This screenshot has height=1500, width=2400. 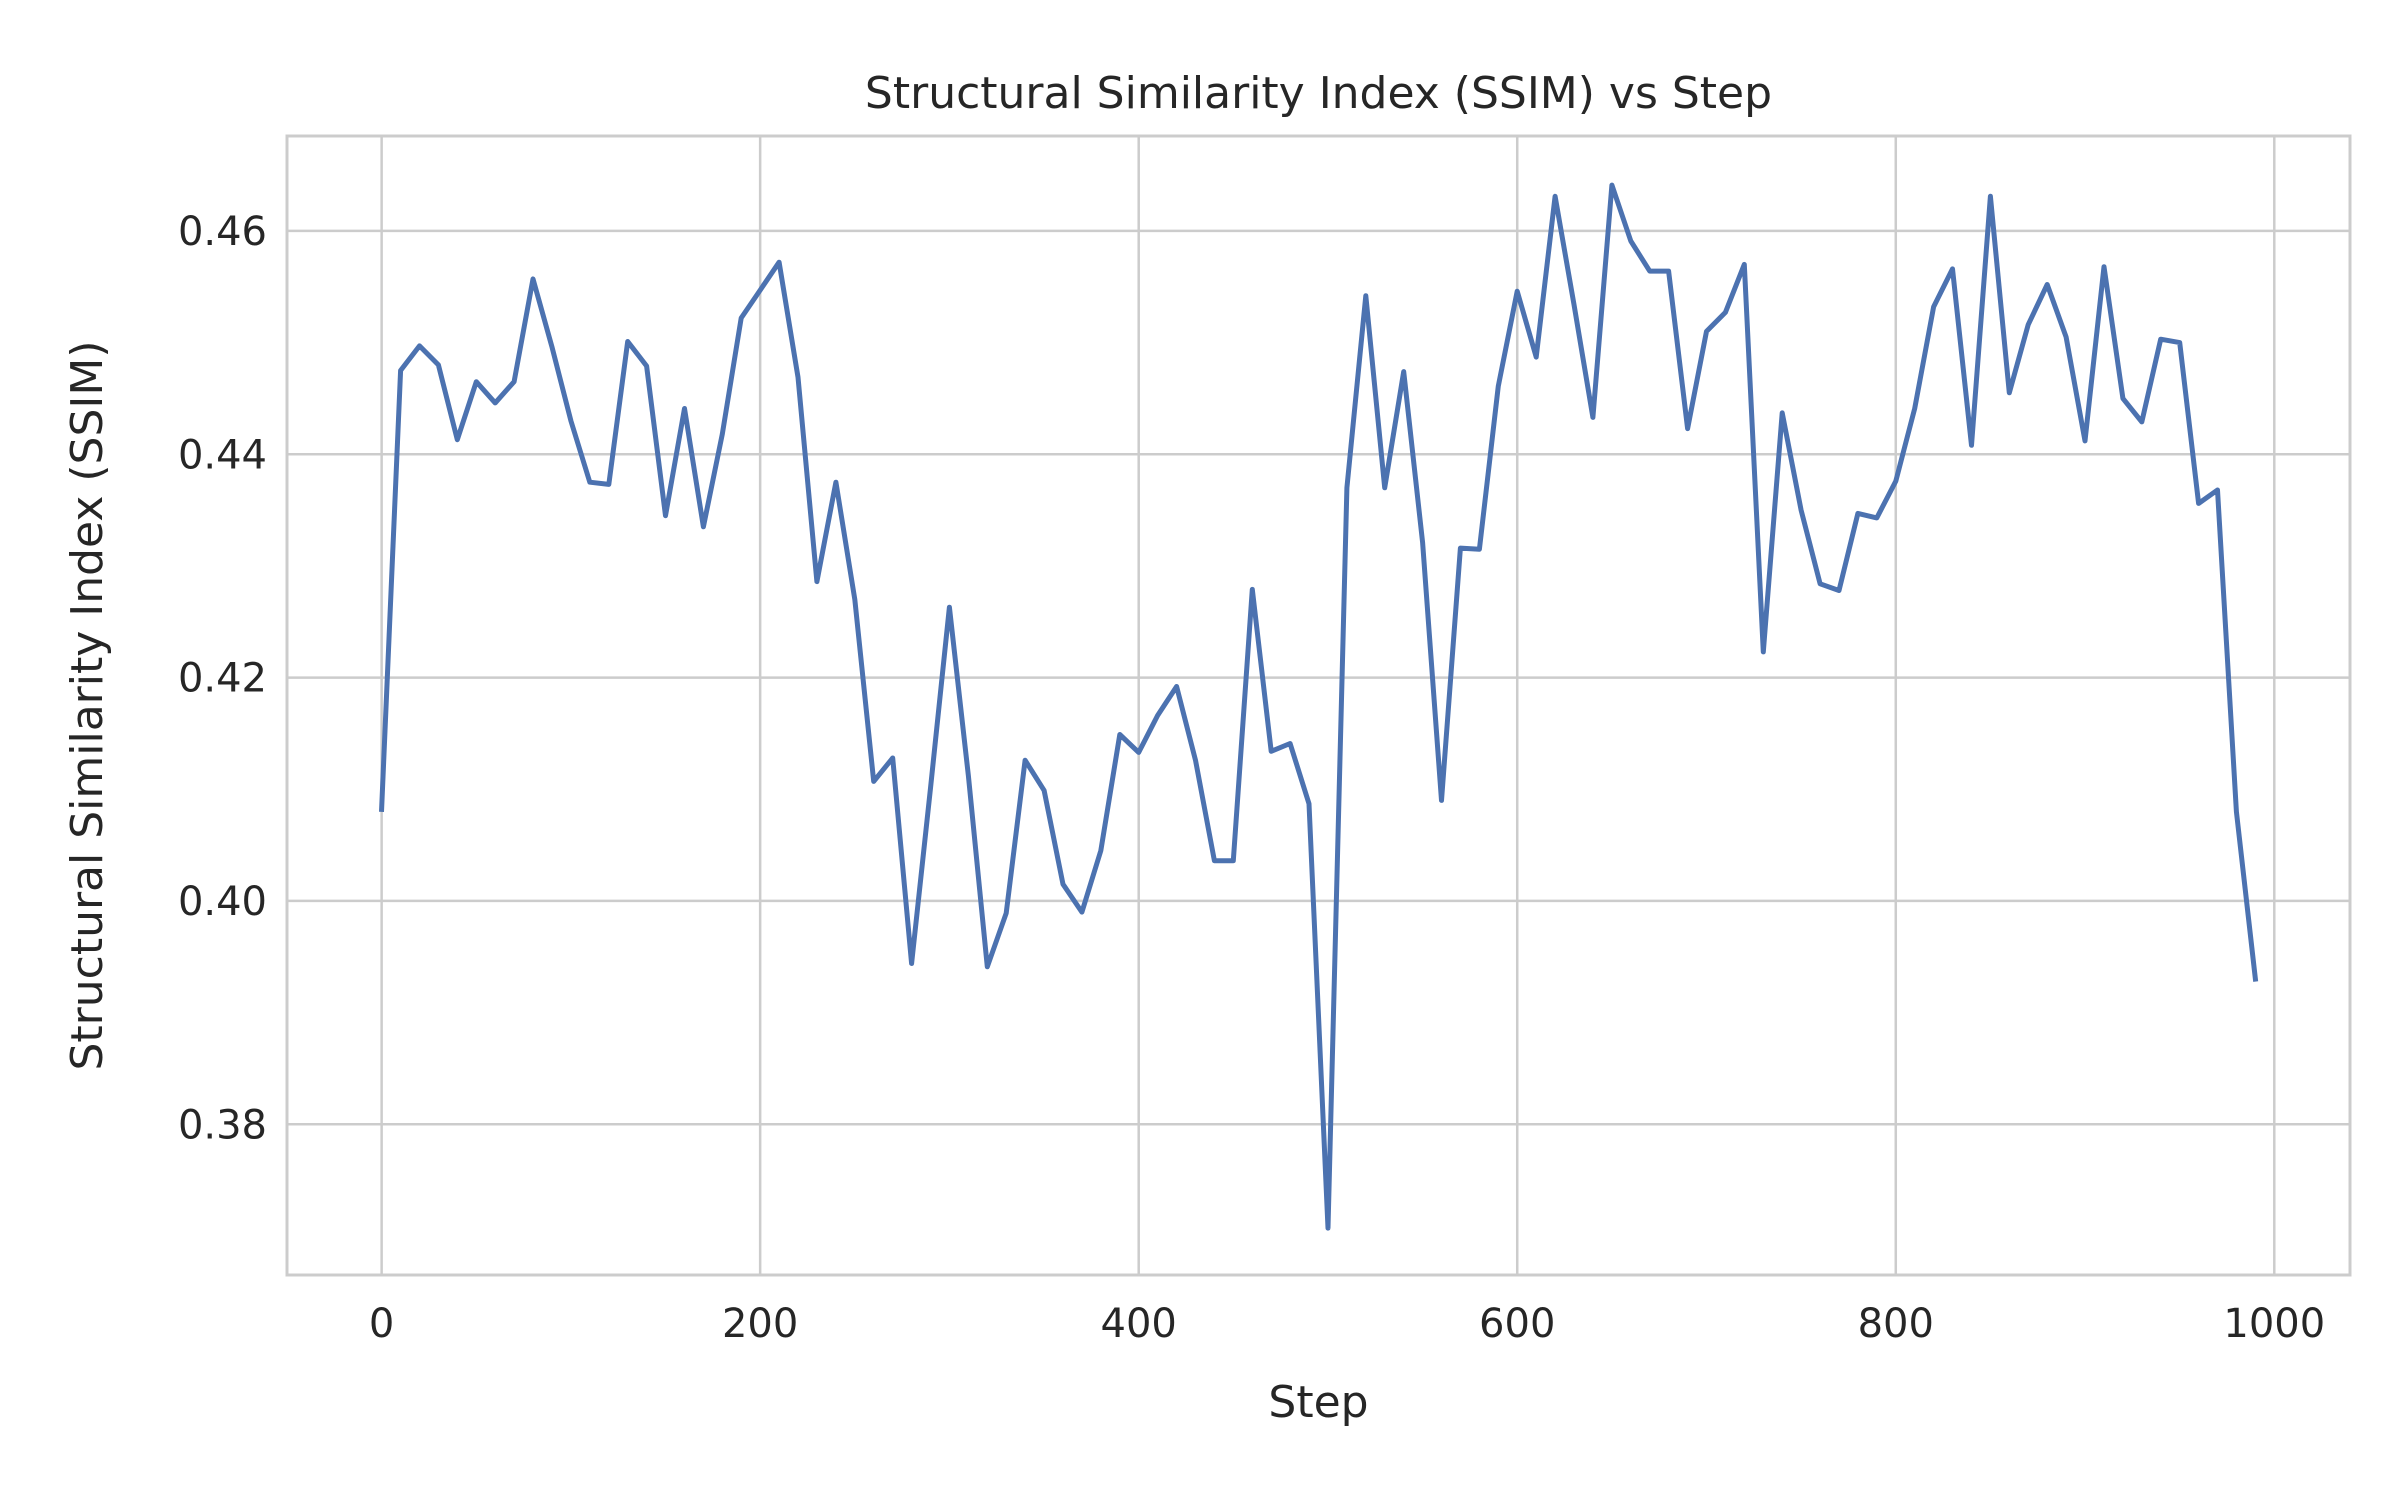 What do you see at coordinates (381, 1324) in the screenshot?
I see `x-tick-label: 0` at bounding box center [381, 1324].